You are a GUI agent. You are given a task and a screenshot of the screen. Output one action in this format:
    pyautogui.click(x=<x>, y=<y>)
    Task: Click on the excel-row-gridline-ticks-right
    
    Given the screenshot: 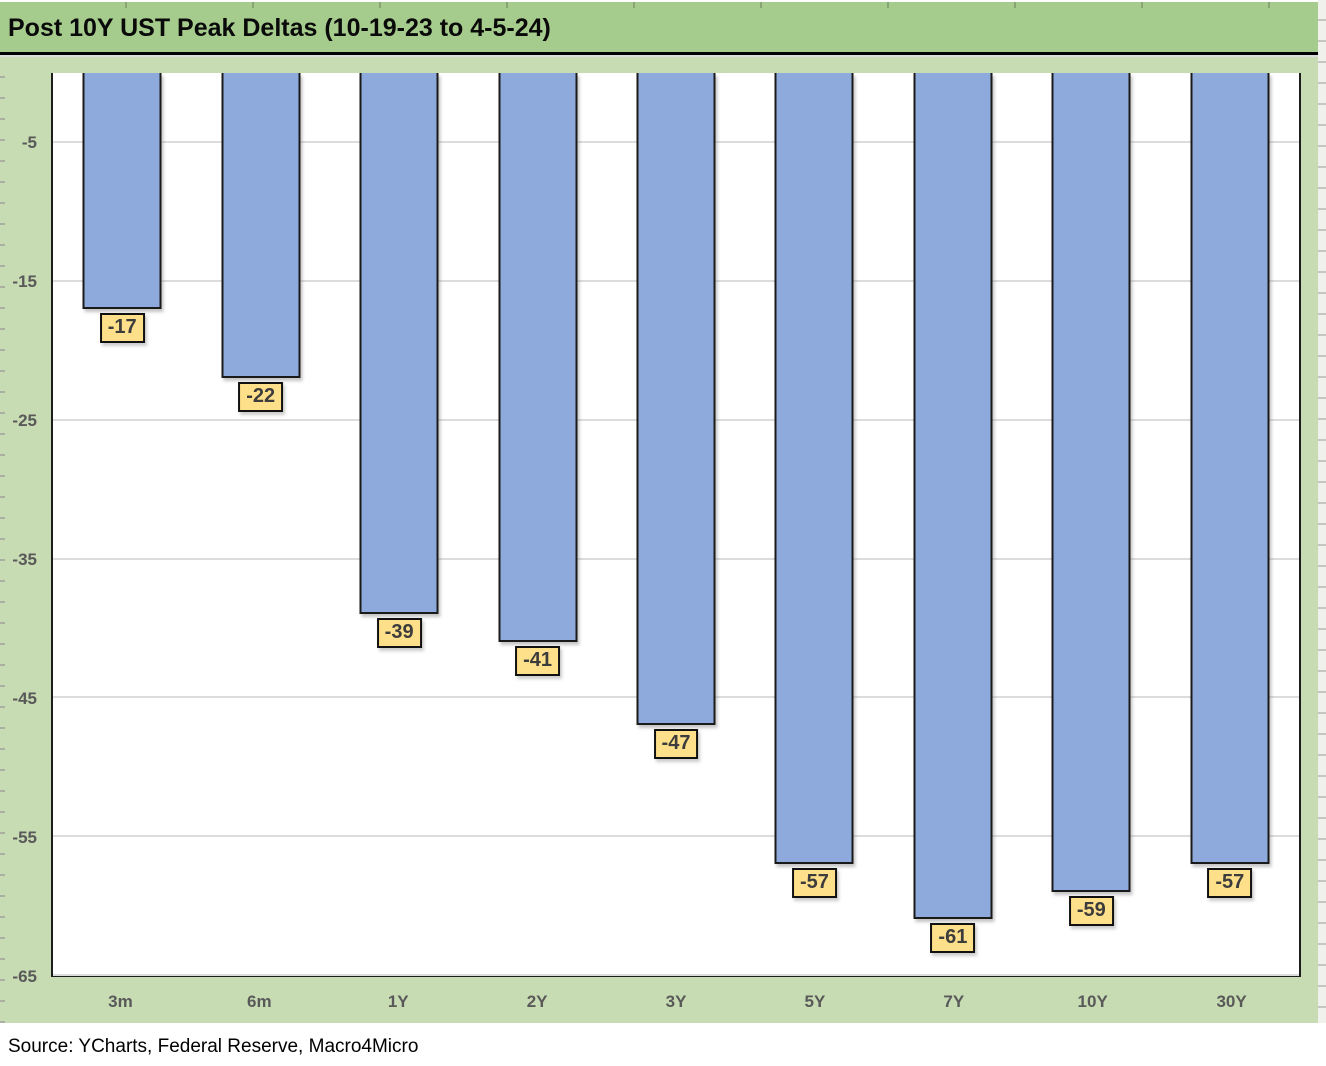 What is the action you would take?
    pyautogui.click(x=1322, y=511)
    